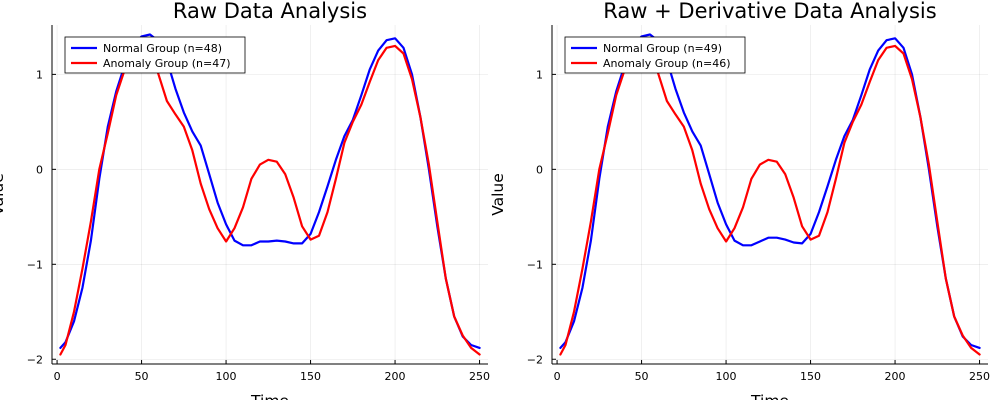 The width and height of the screenshot is (1000, 400). What do you see at coordinates (662, 48) in the screenshot?
I see `legend-entry-label: Normal Group (n=49)` at bounding box center [662, 48].